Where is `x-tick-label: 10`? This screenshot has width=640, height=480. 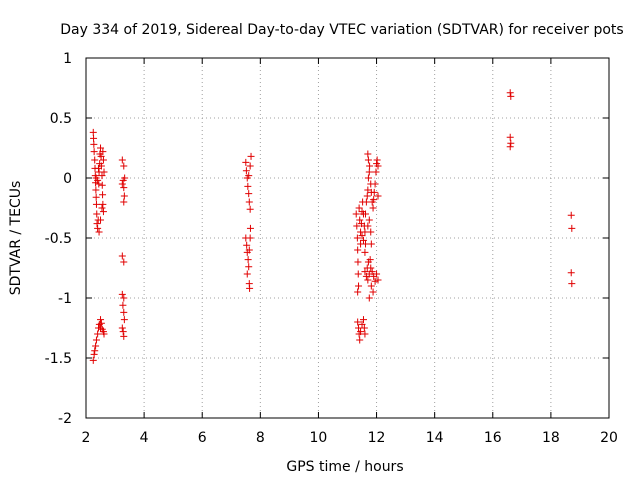
x-tick-label: 10 is located at coordinates (319, 438).